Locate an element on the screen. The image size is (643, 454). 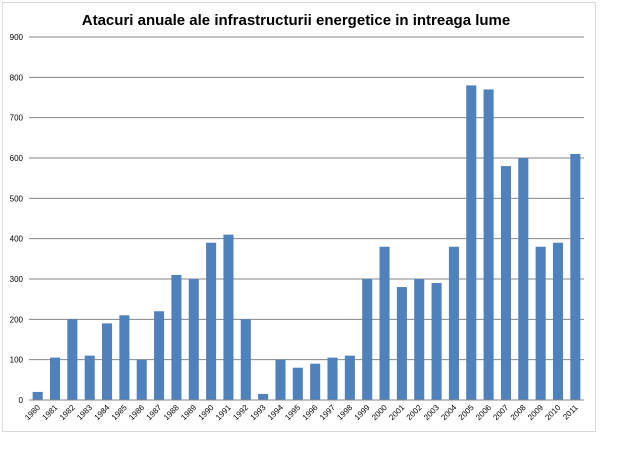
x-tick-label: 1988 is located at coordinates (171, 412).